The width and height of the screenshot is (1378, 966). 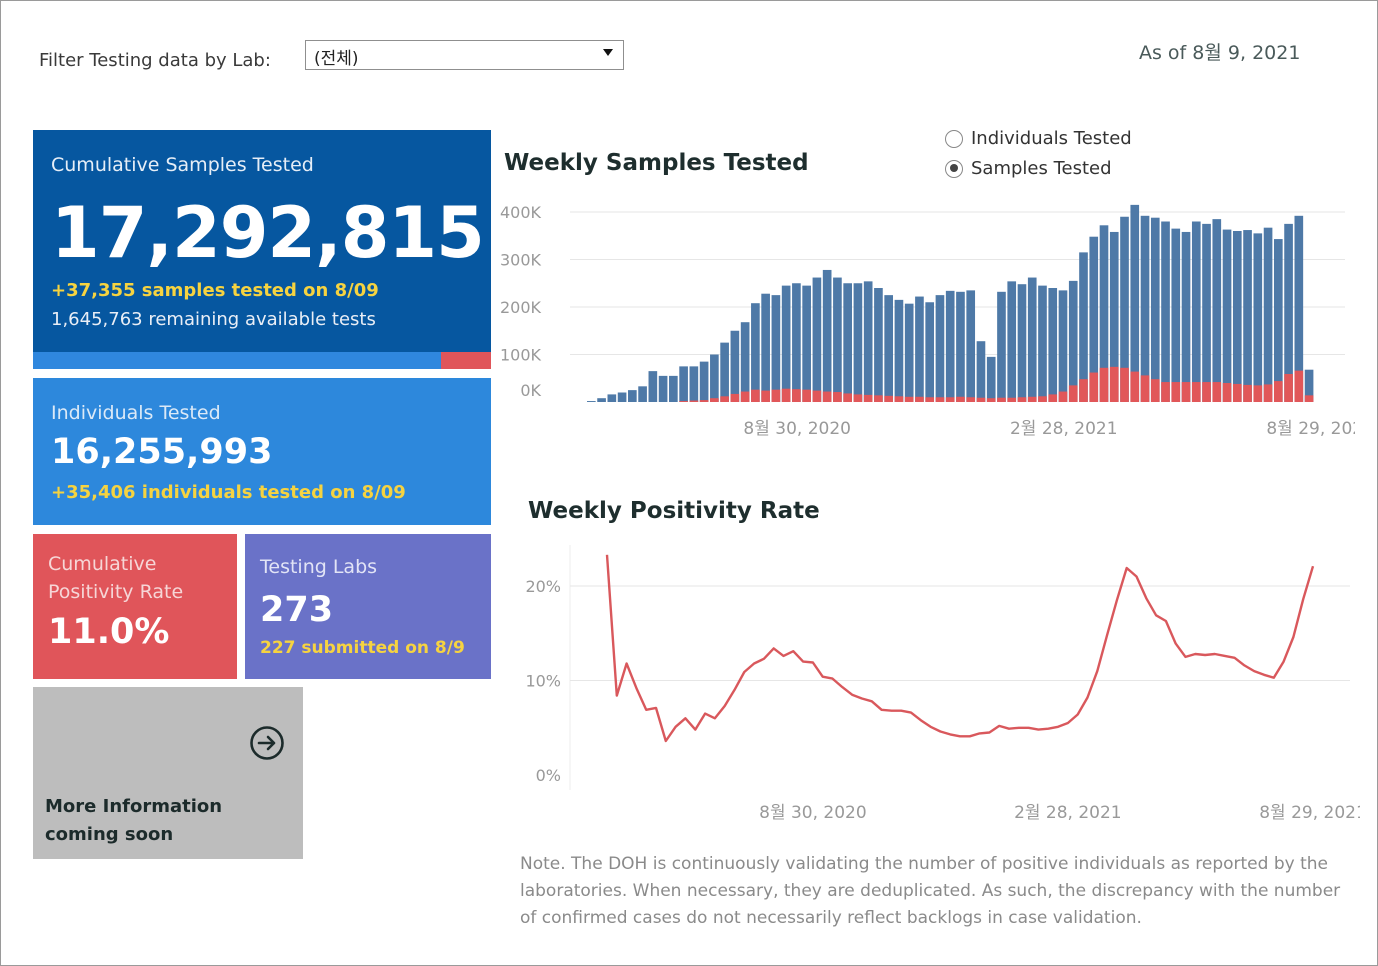 I want to click on arrow-right-circle-icon, so click(x=267, y=743).